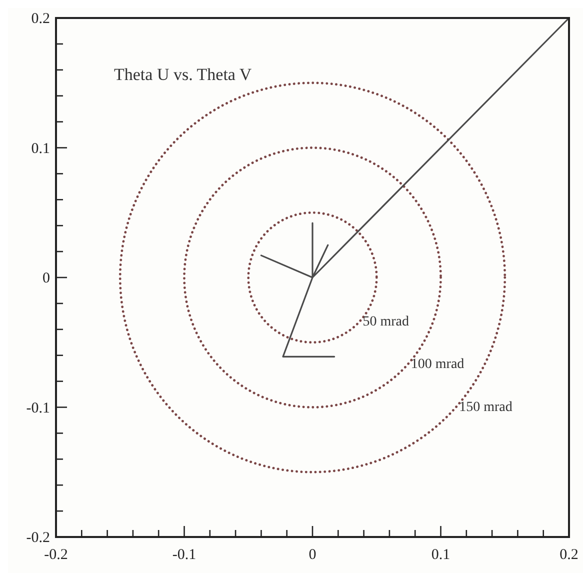 The image size is (583, 581). Describe the element at coordinates (40, 148) in the screenshot. I see `y-tick-label: 0.1` at that location.